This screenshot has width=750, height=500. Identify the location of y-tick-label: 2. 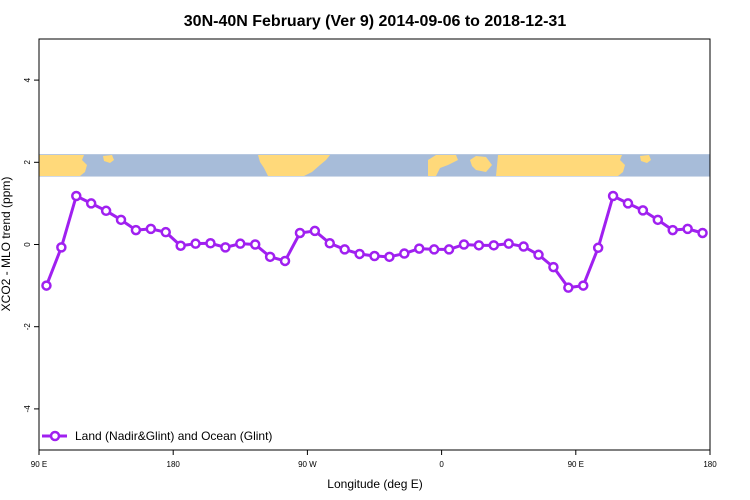
(27, 162).